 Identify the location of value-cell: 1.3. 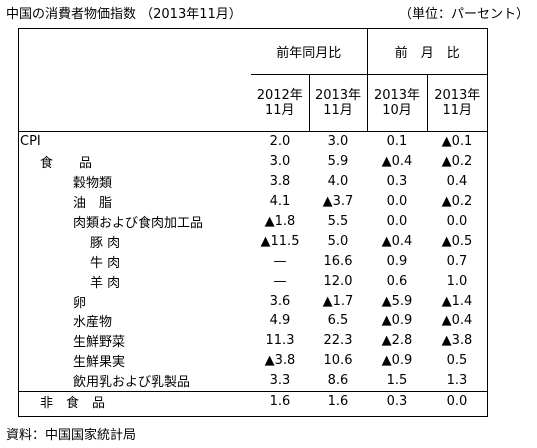
(457, 381).